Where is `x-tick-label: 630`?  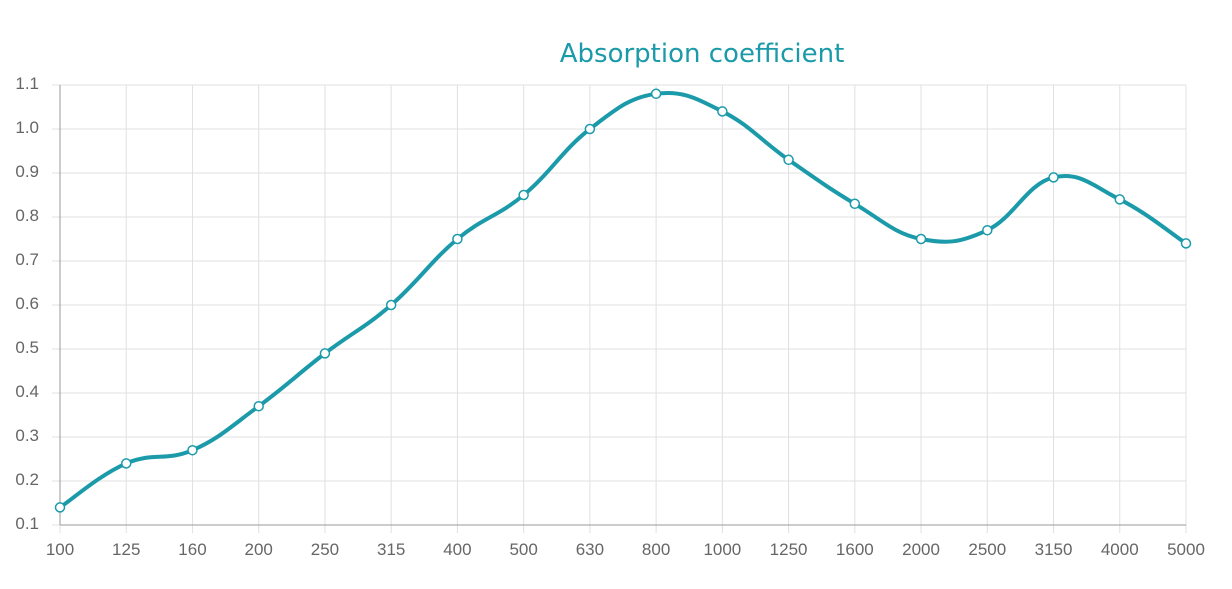 x-tick-label: 630 is located at coordinates (590, 549).